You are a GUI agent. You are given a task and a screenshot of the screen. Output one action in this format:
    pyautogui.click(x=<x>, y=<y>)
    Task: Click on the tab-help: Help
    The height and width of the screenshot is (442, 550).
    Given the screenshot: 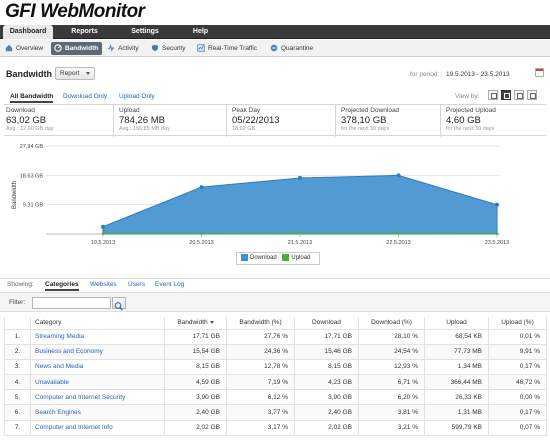 What is the action you would take?
    pyautogui.click(x=200, y=31)
    